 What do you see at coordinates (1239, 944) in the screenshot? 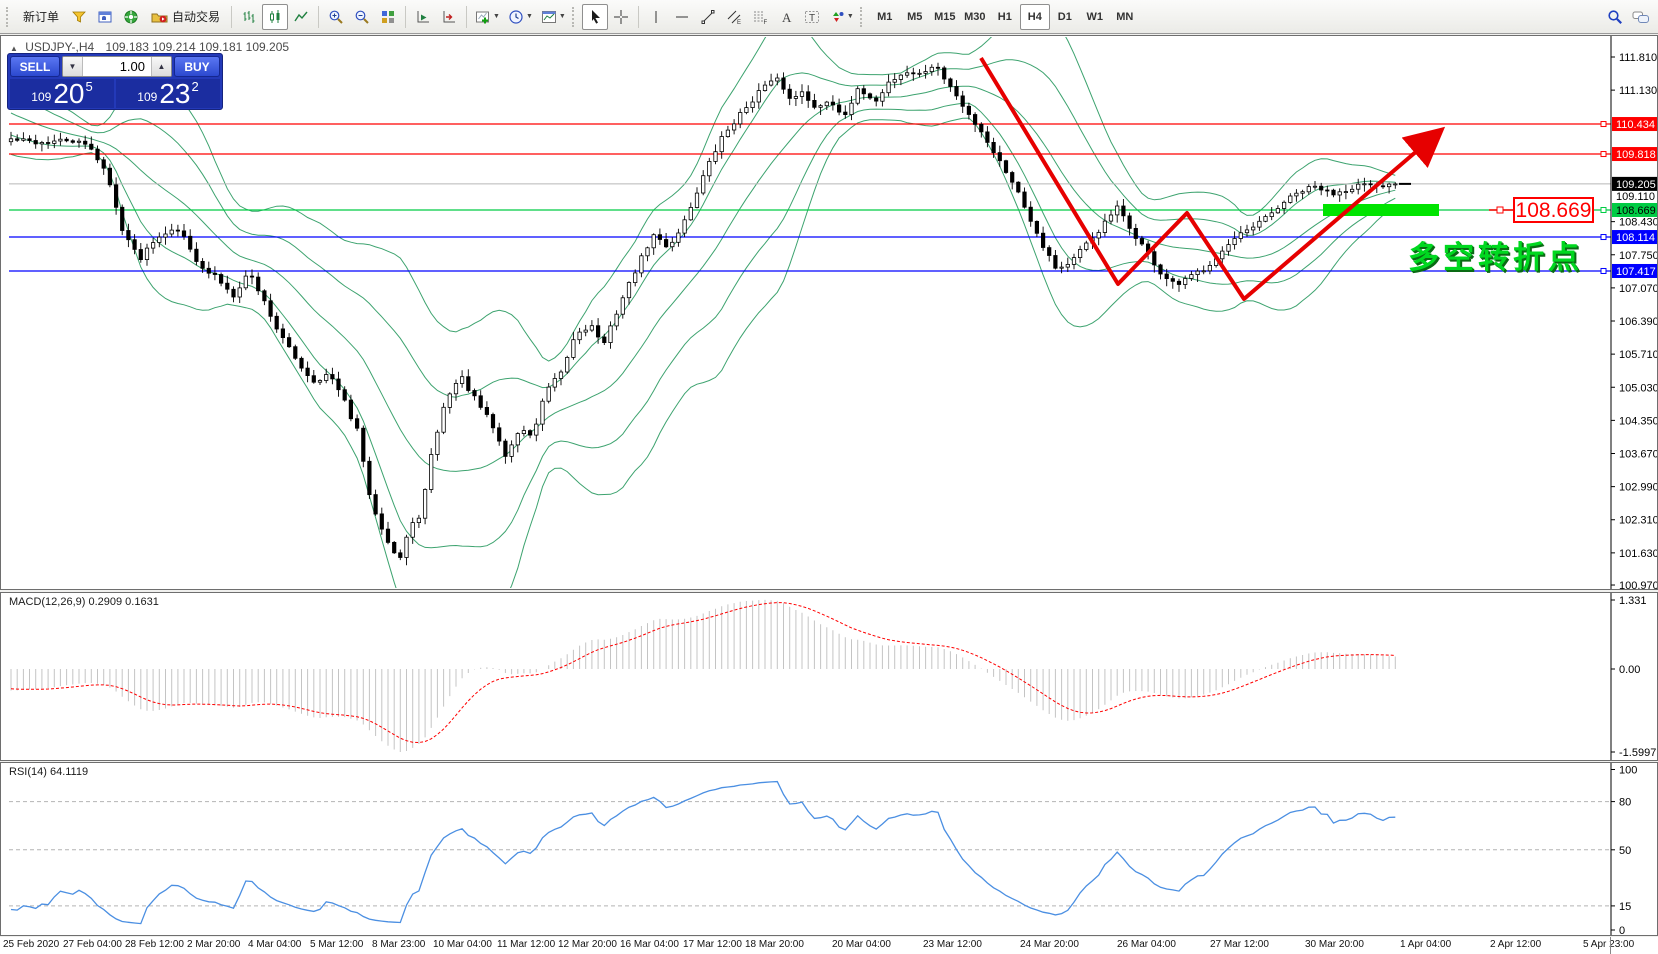
I see `date-label: 27 Mar 12:00` at bounding box center [1239, 944].